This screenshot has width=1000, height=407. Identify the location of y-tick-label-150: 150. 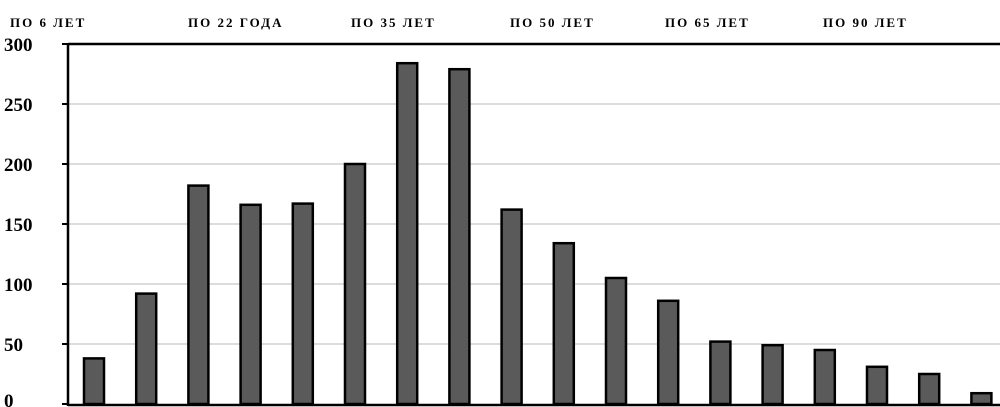
(18, 225).